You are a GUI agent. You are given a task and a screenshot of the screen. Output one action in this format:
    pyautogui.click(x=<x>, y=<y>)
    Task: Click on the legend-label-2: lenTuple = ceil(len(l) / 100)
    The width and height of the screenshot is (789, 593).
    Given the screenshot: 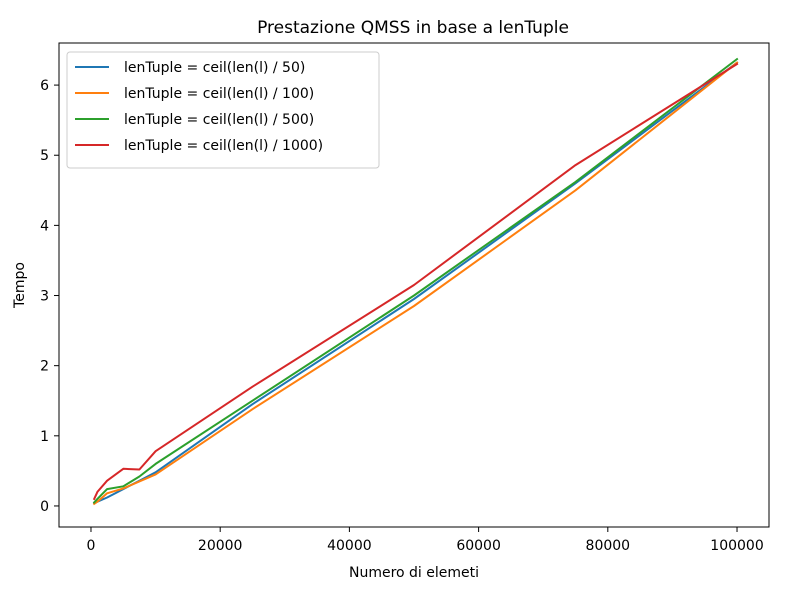 What is the action you would take?
    pyautogui.click(x=219, y=94)
    